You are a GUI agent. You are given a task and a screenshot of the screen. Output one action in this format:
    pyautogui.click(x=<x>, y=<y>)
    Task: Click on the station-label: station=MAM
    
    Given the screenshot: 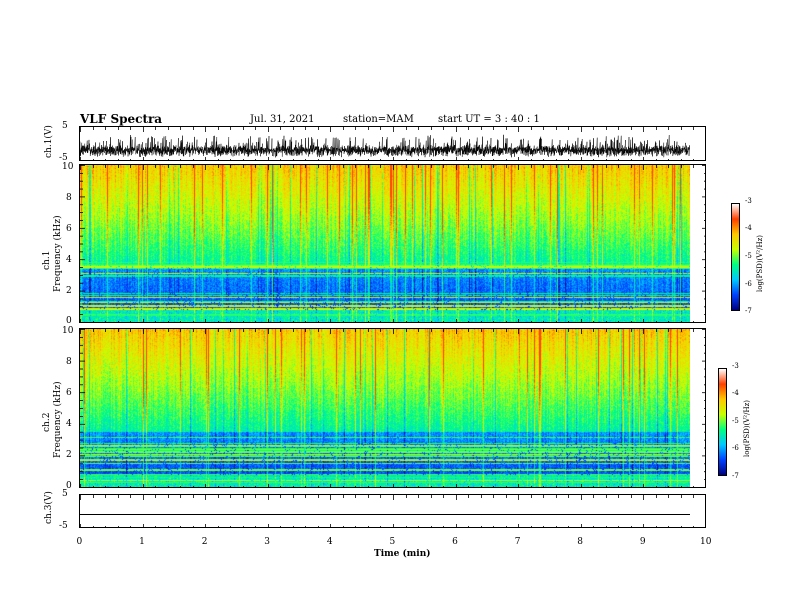 What is the action you would take?
    pyautogui.click(x=378, y=119)
    